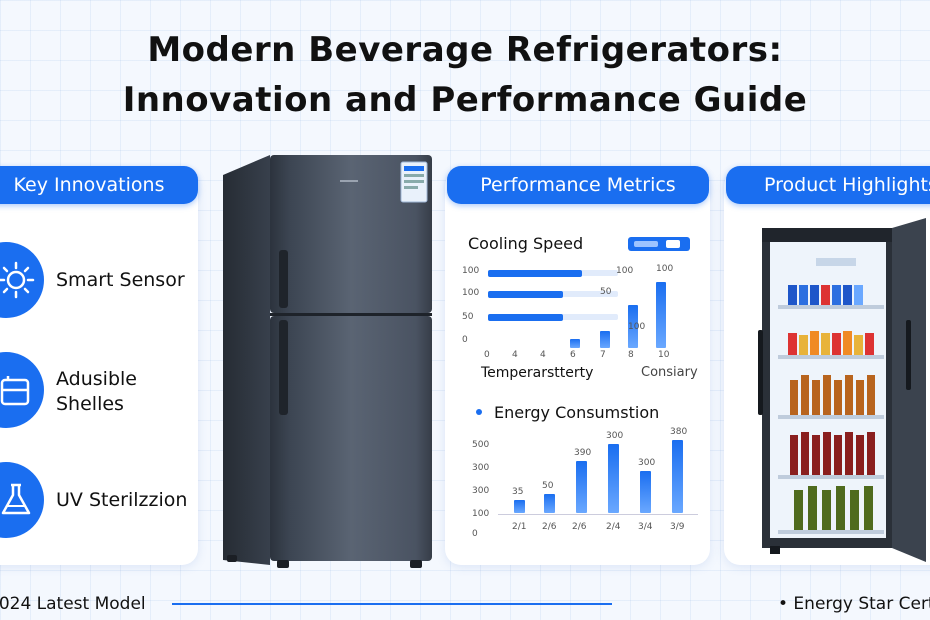  I want to click on footer-latest-model: 2024 Latest Model, so click(73, 604).